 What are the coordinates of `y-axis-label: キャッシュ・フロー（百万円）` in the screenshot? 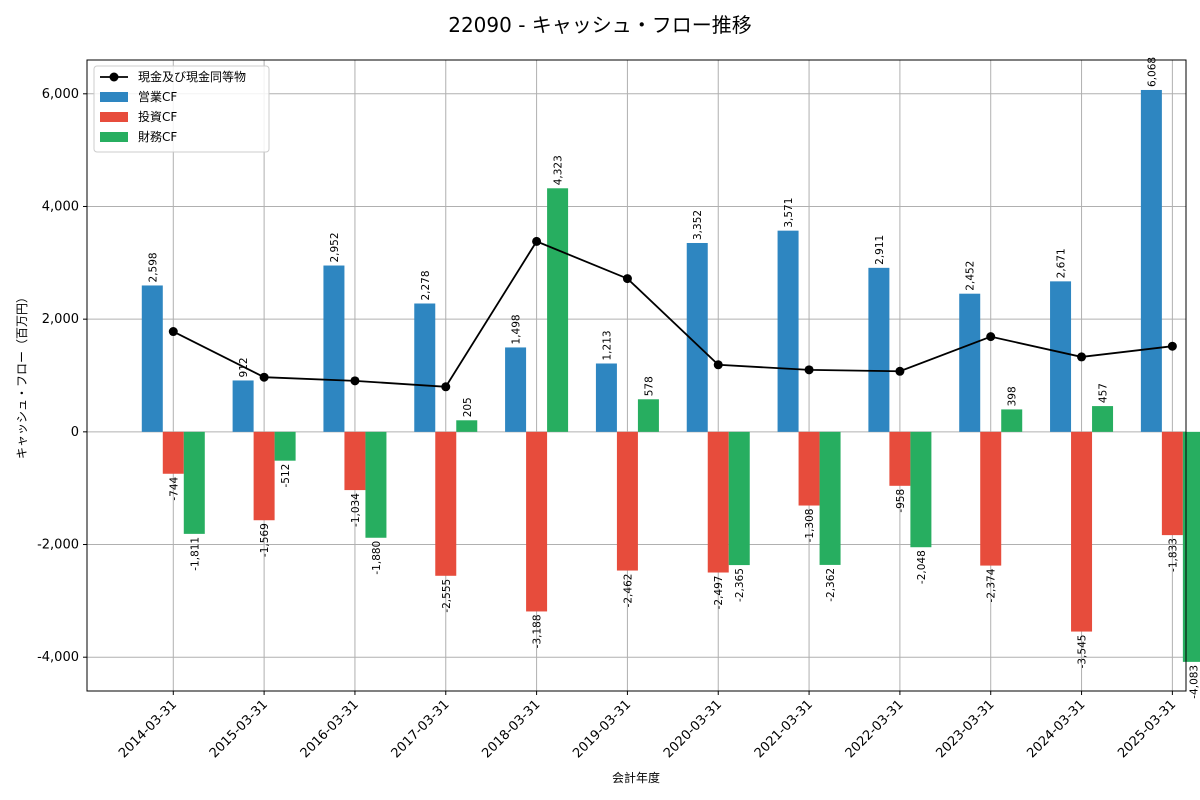 It's located at (22, 375).